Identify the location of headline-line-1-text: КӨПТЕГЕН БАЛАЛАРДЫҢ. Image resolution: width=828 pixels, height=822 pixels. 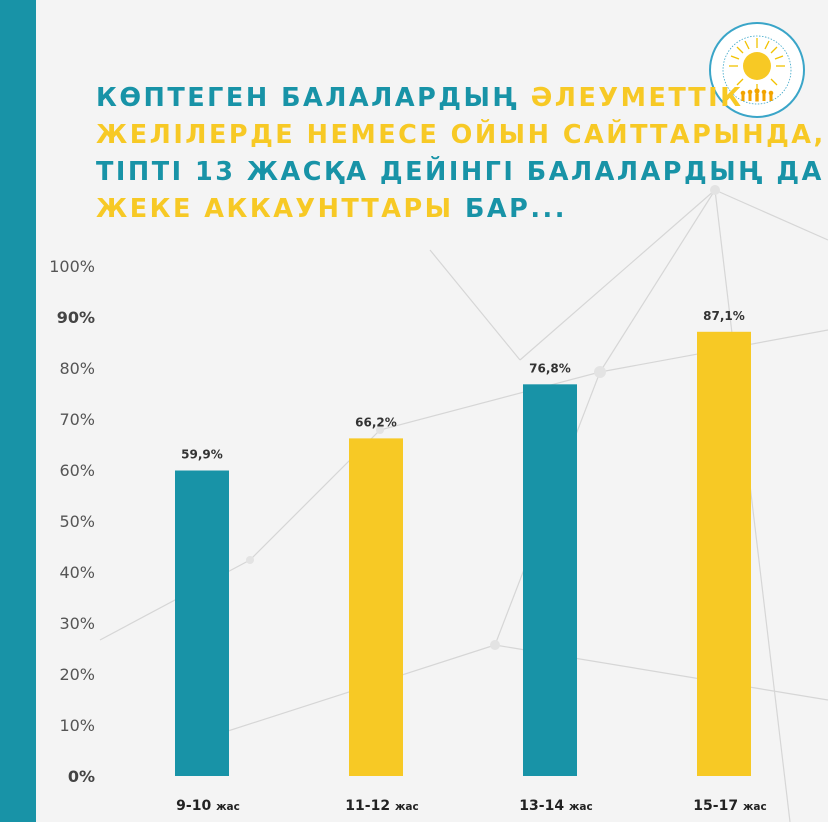
(313, 98).